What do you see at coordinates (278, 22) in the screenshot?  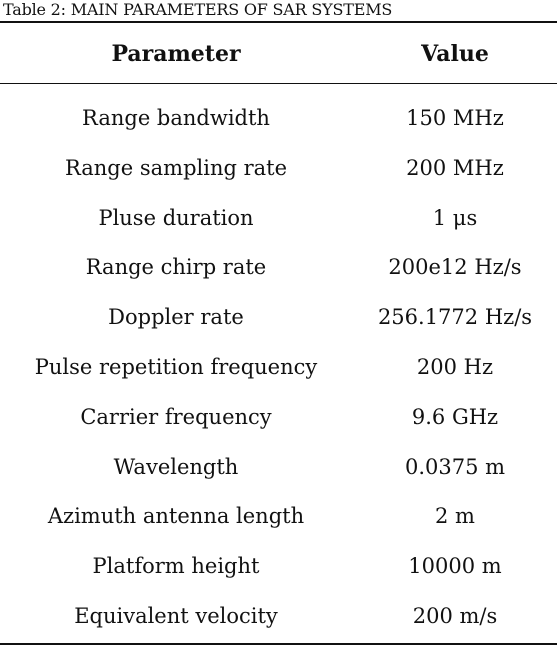 I see `table-top-rule` at bounding box center [278, 22].